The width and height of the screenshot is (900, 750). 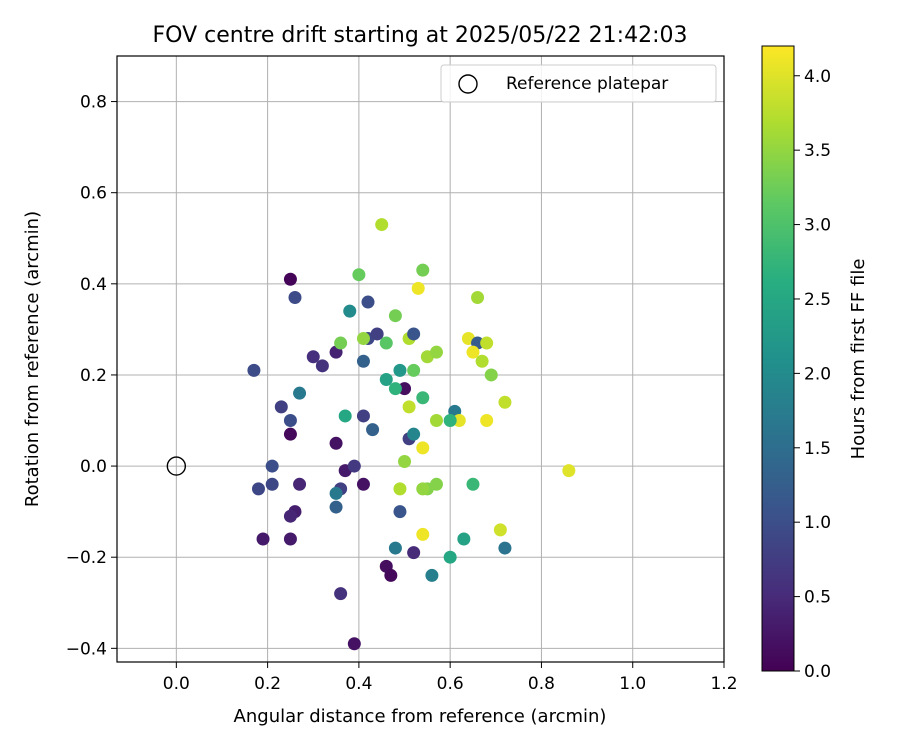 What do you see at coordinates (858, 359) in the screenshot?
I see `colorbar-label: Hours from first FF file` at bounding box center [858, 359].